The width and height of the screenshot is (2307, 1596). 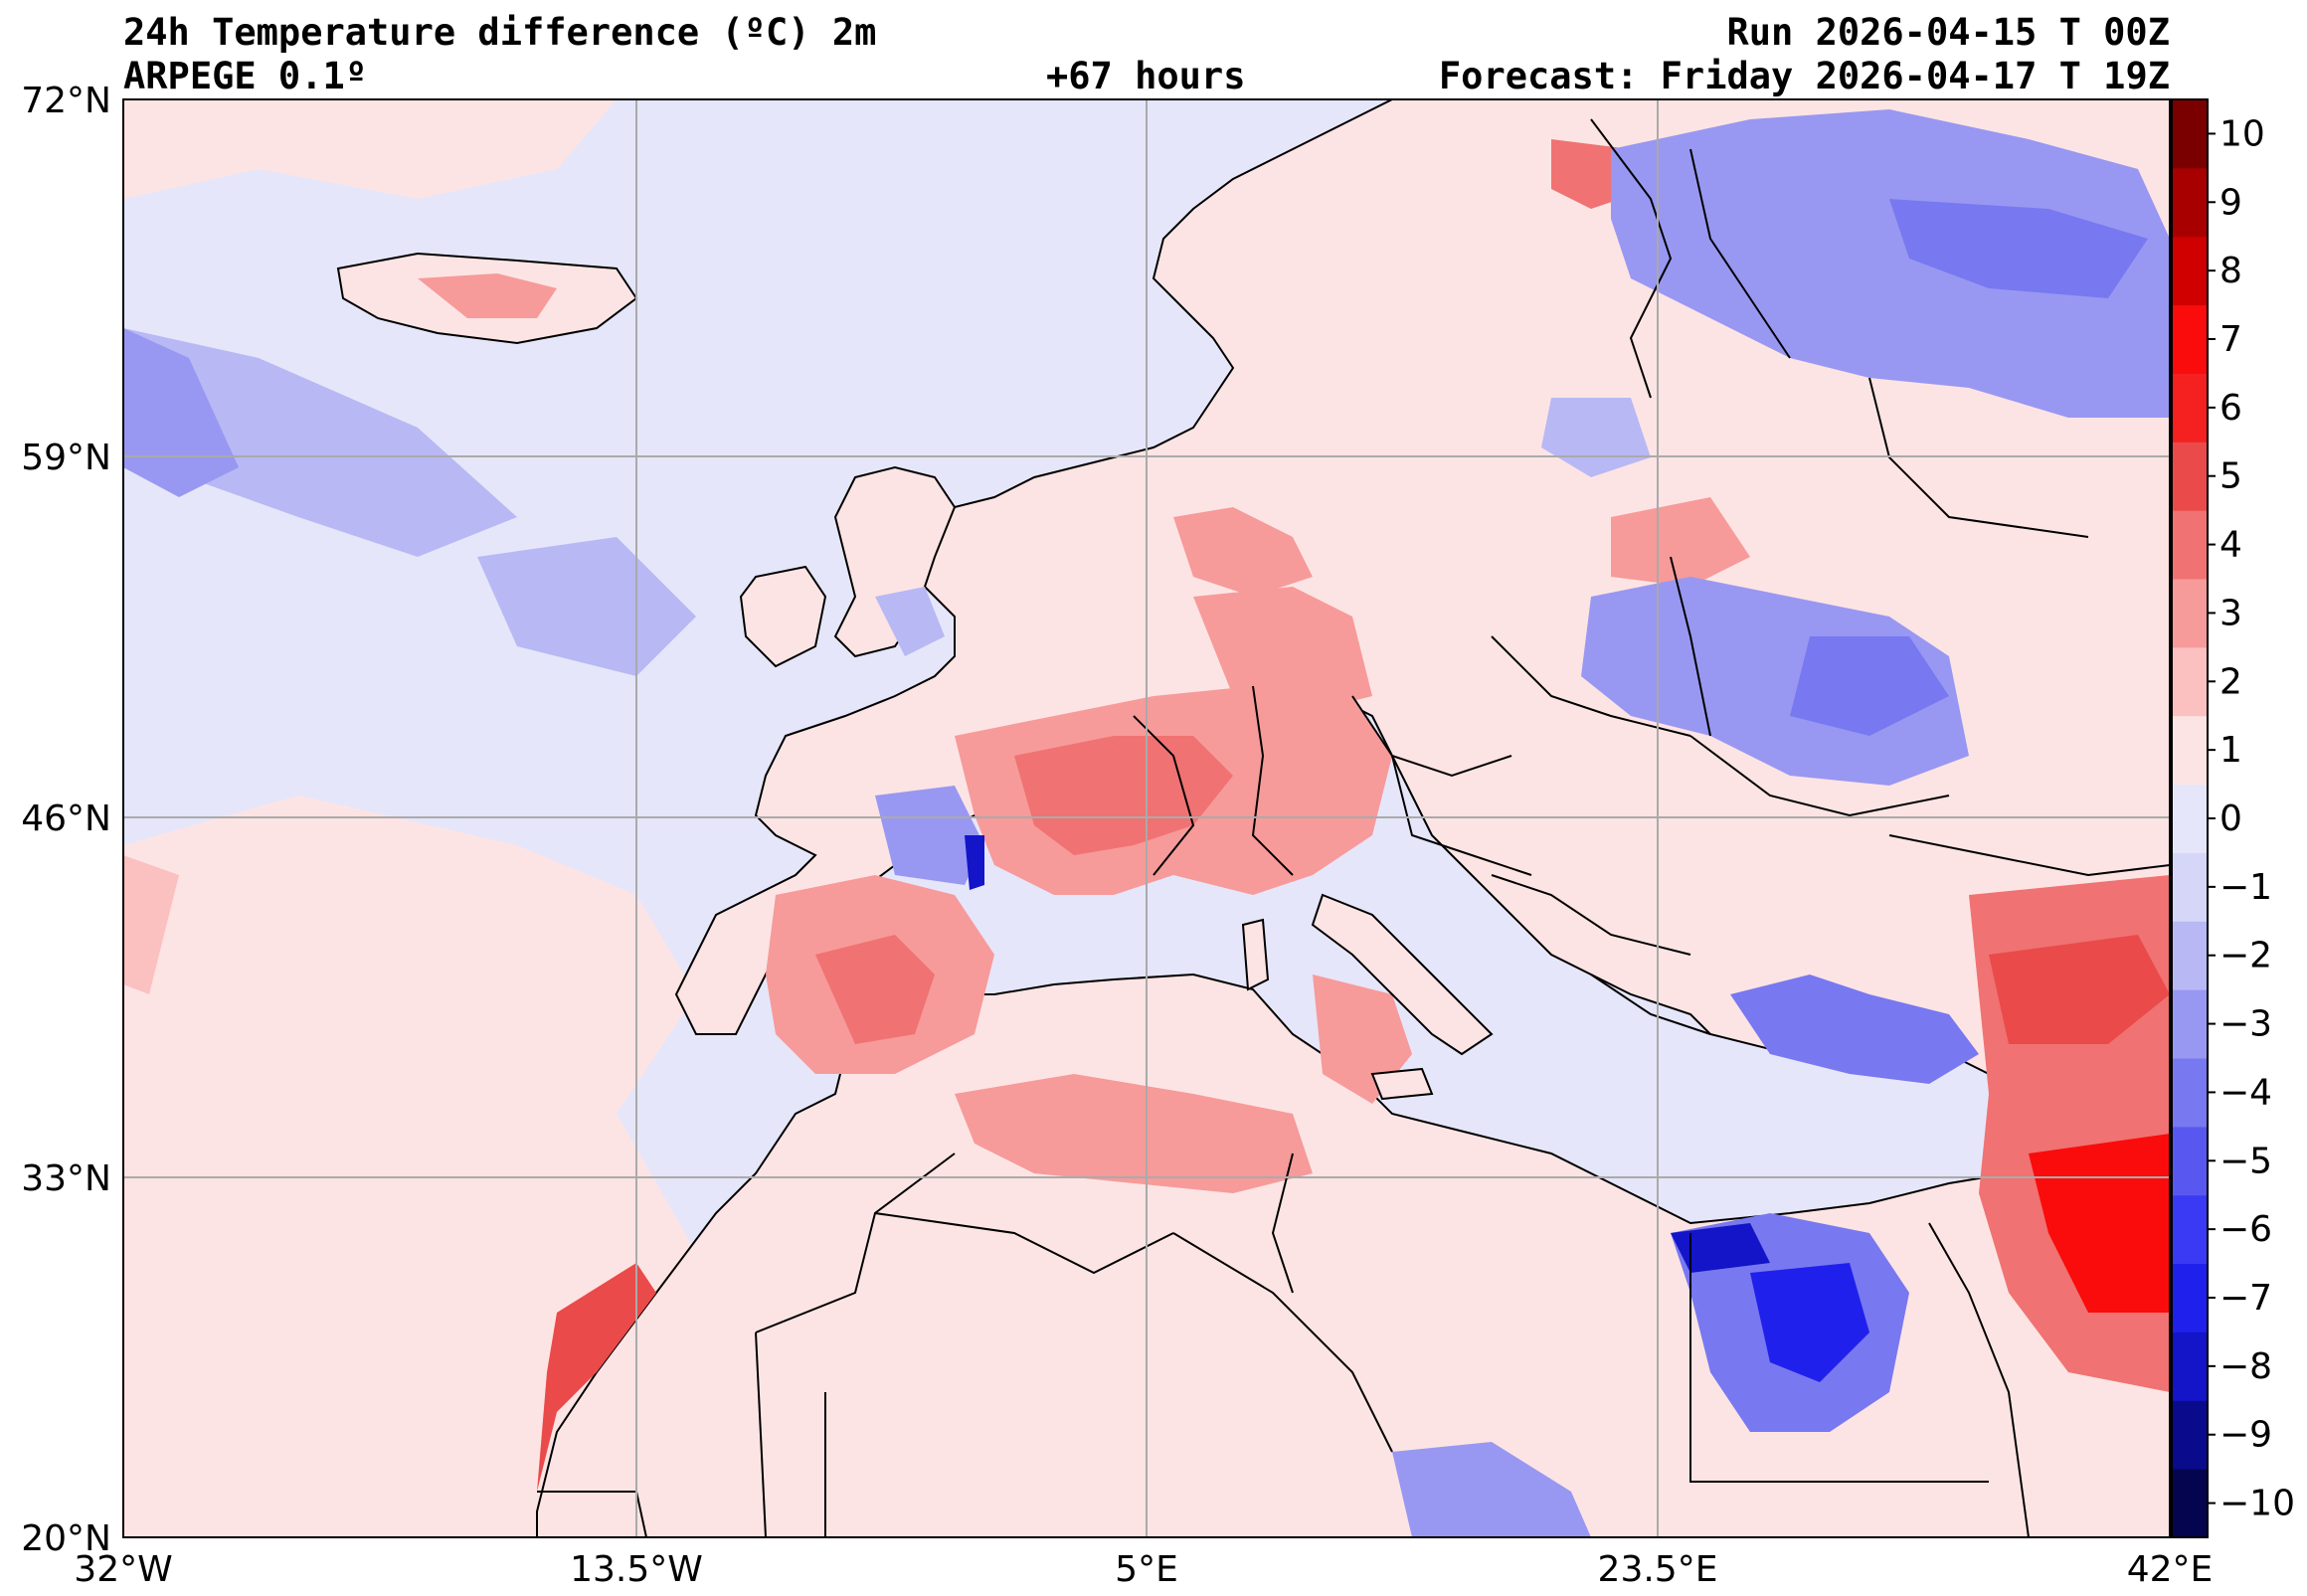 What do you see at coordinates (974, 863) in the screenshot?
I see `cold-region-gironde` at bounding box center [974, 863].